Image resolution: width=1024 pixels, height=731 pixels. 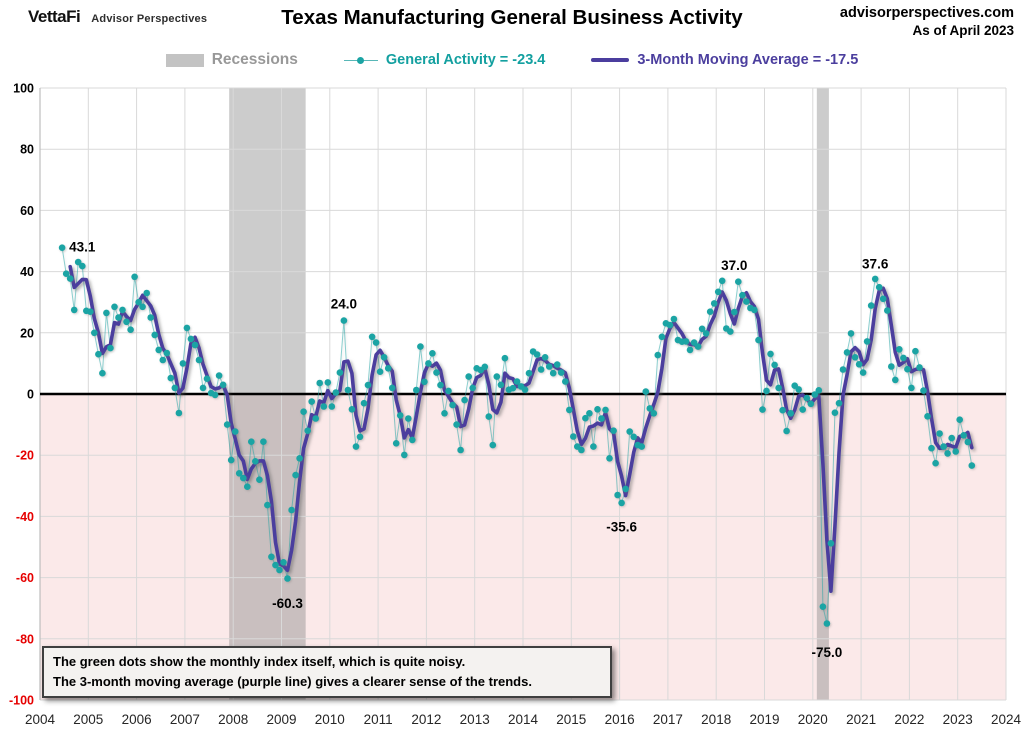 What do you see at coordinates (1006, 719) in the screenshot?
I see `svg-text: 2024` at bounding box center [1006, 719].